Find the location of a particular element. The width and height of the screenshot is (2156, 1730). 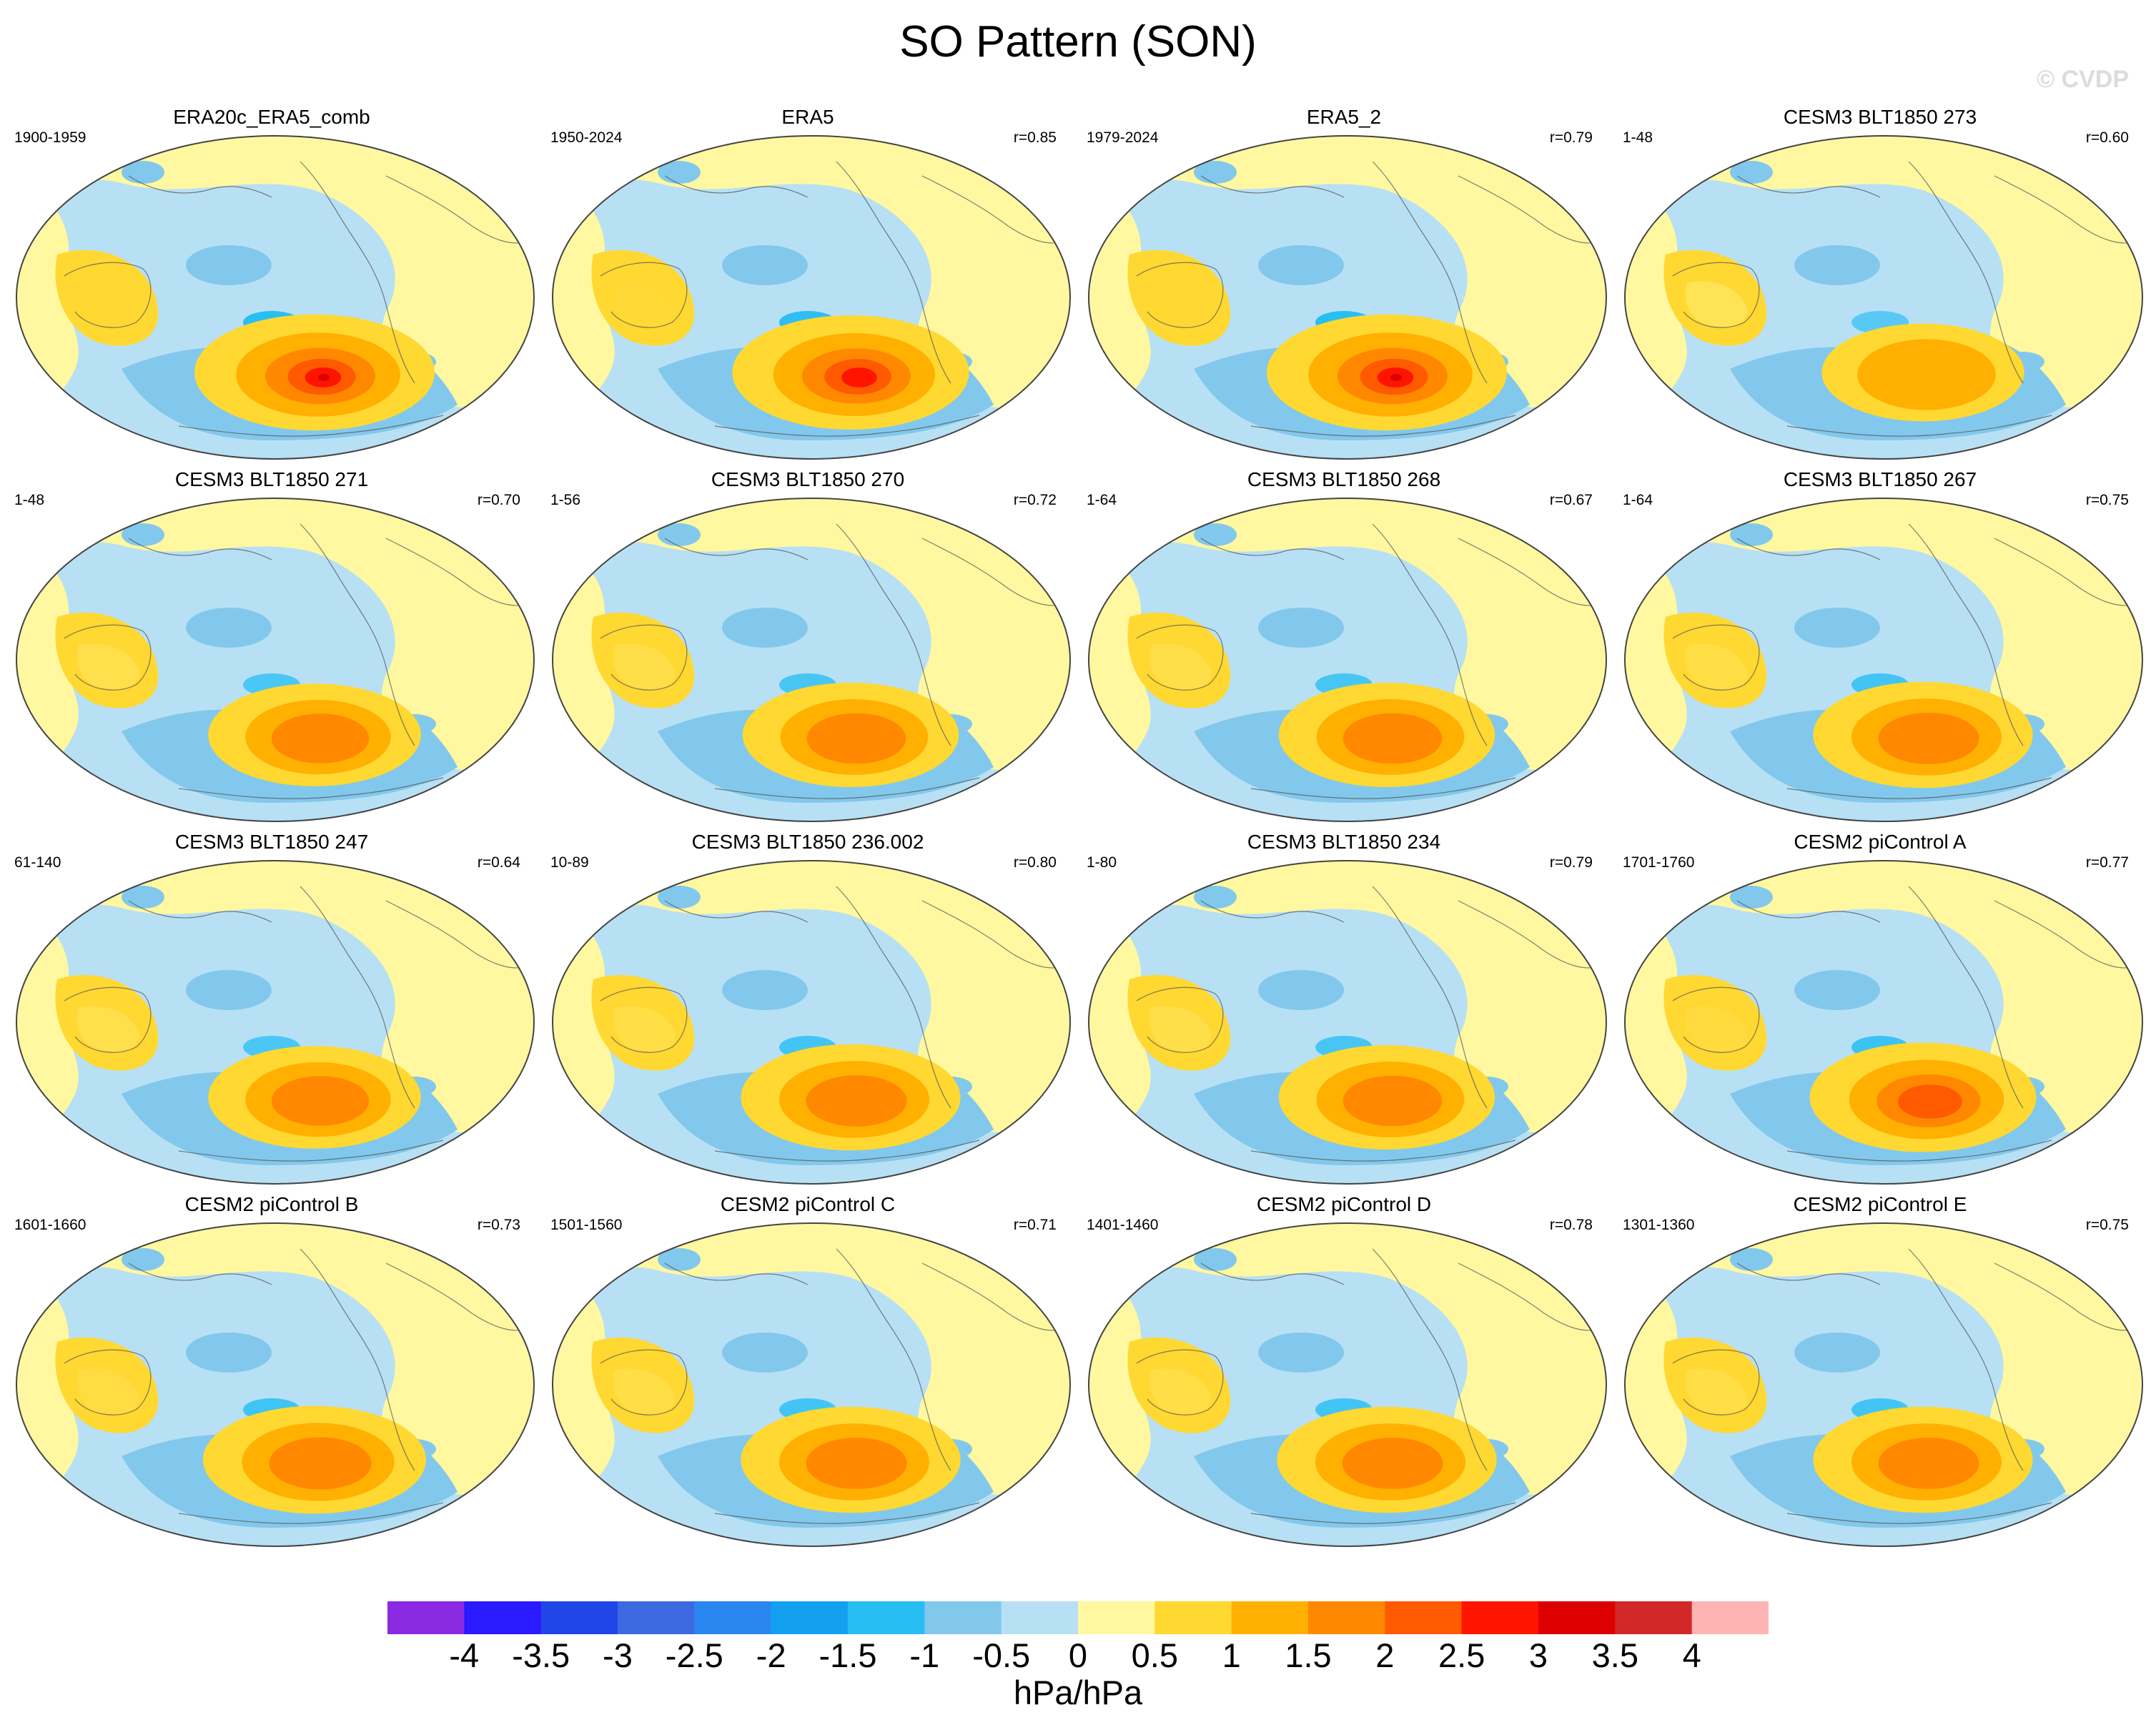

map-panel: CESM3 BLT1850 273 1-48 r=0.60 is located at coordinates (1880, 284).